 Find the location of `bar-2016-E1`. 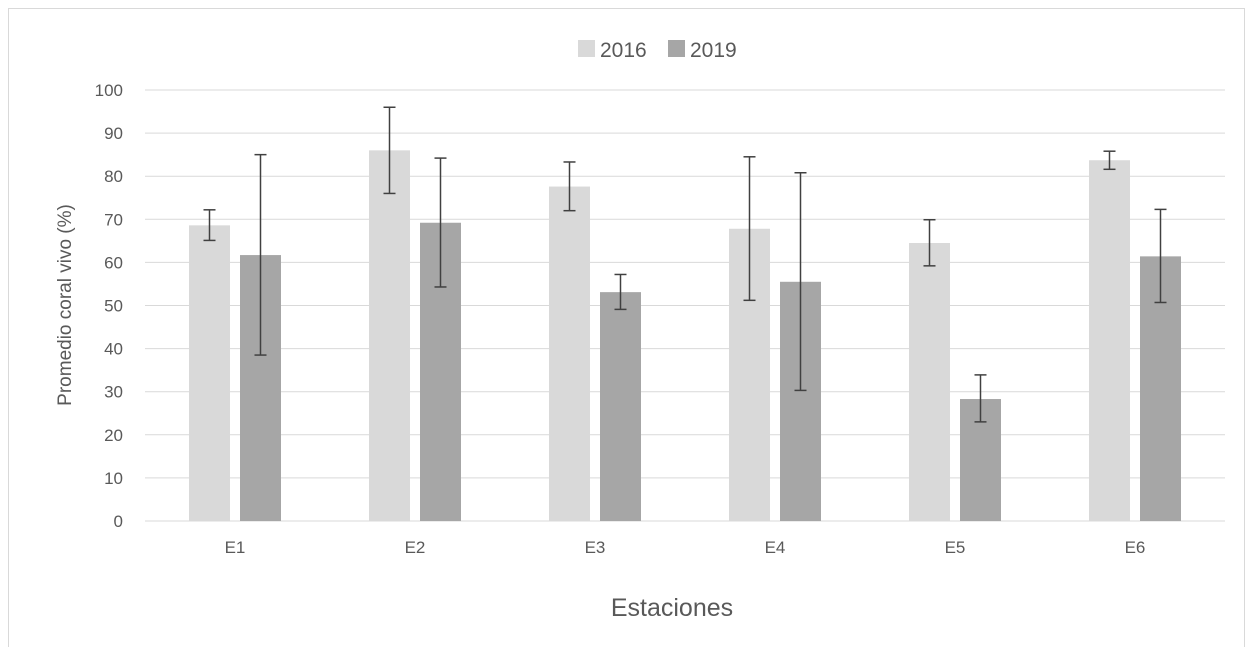

bar-2016-E1 is located at coordinates (209, 373).